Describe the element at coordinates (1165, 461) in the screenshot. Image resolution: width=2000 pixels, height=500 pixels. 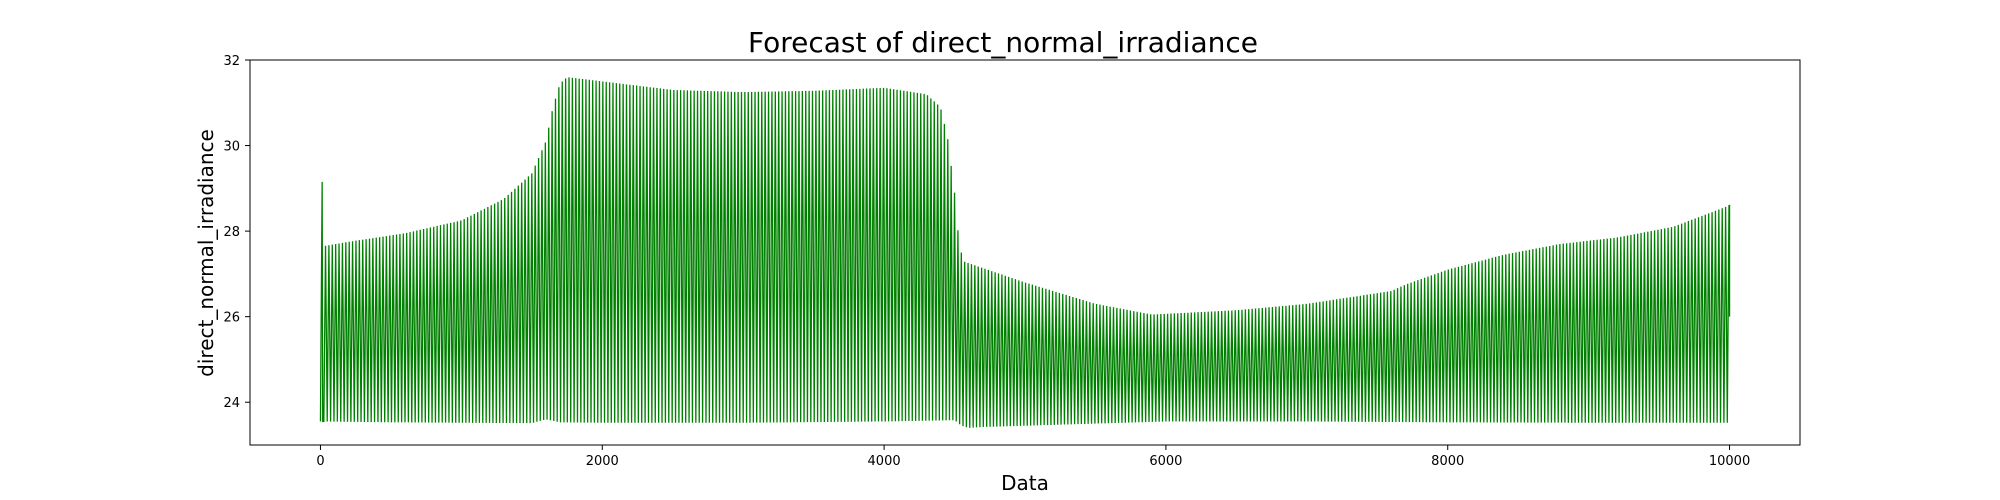
I see `x-tick-label: 6000` at that location.